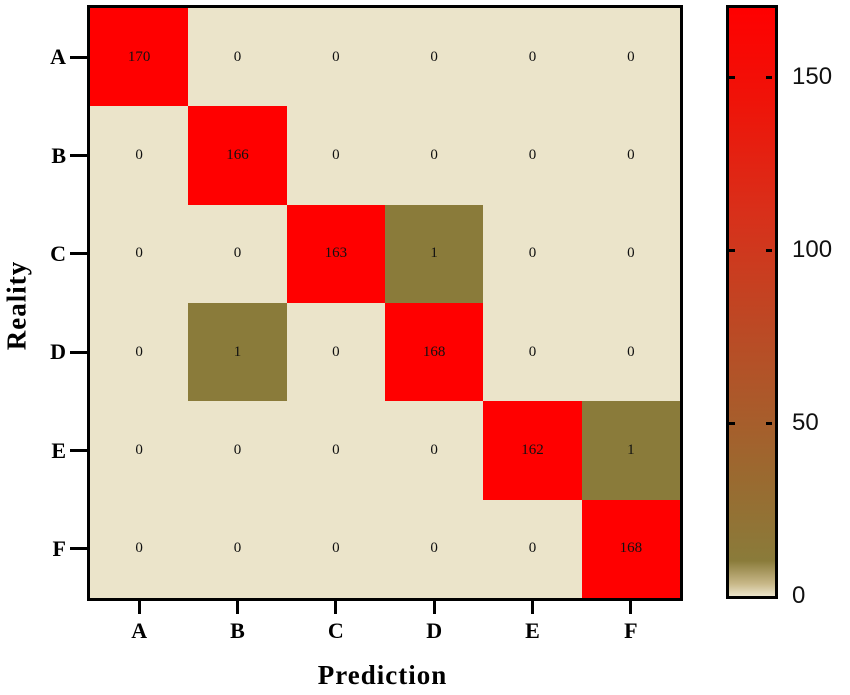 The image size is (850, 695). What do you see at coordinates (812, 250) in the screenshot?
I see `colorbar-tick-label: 100` at bounding box center [812, 250].